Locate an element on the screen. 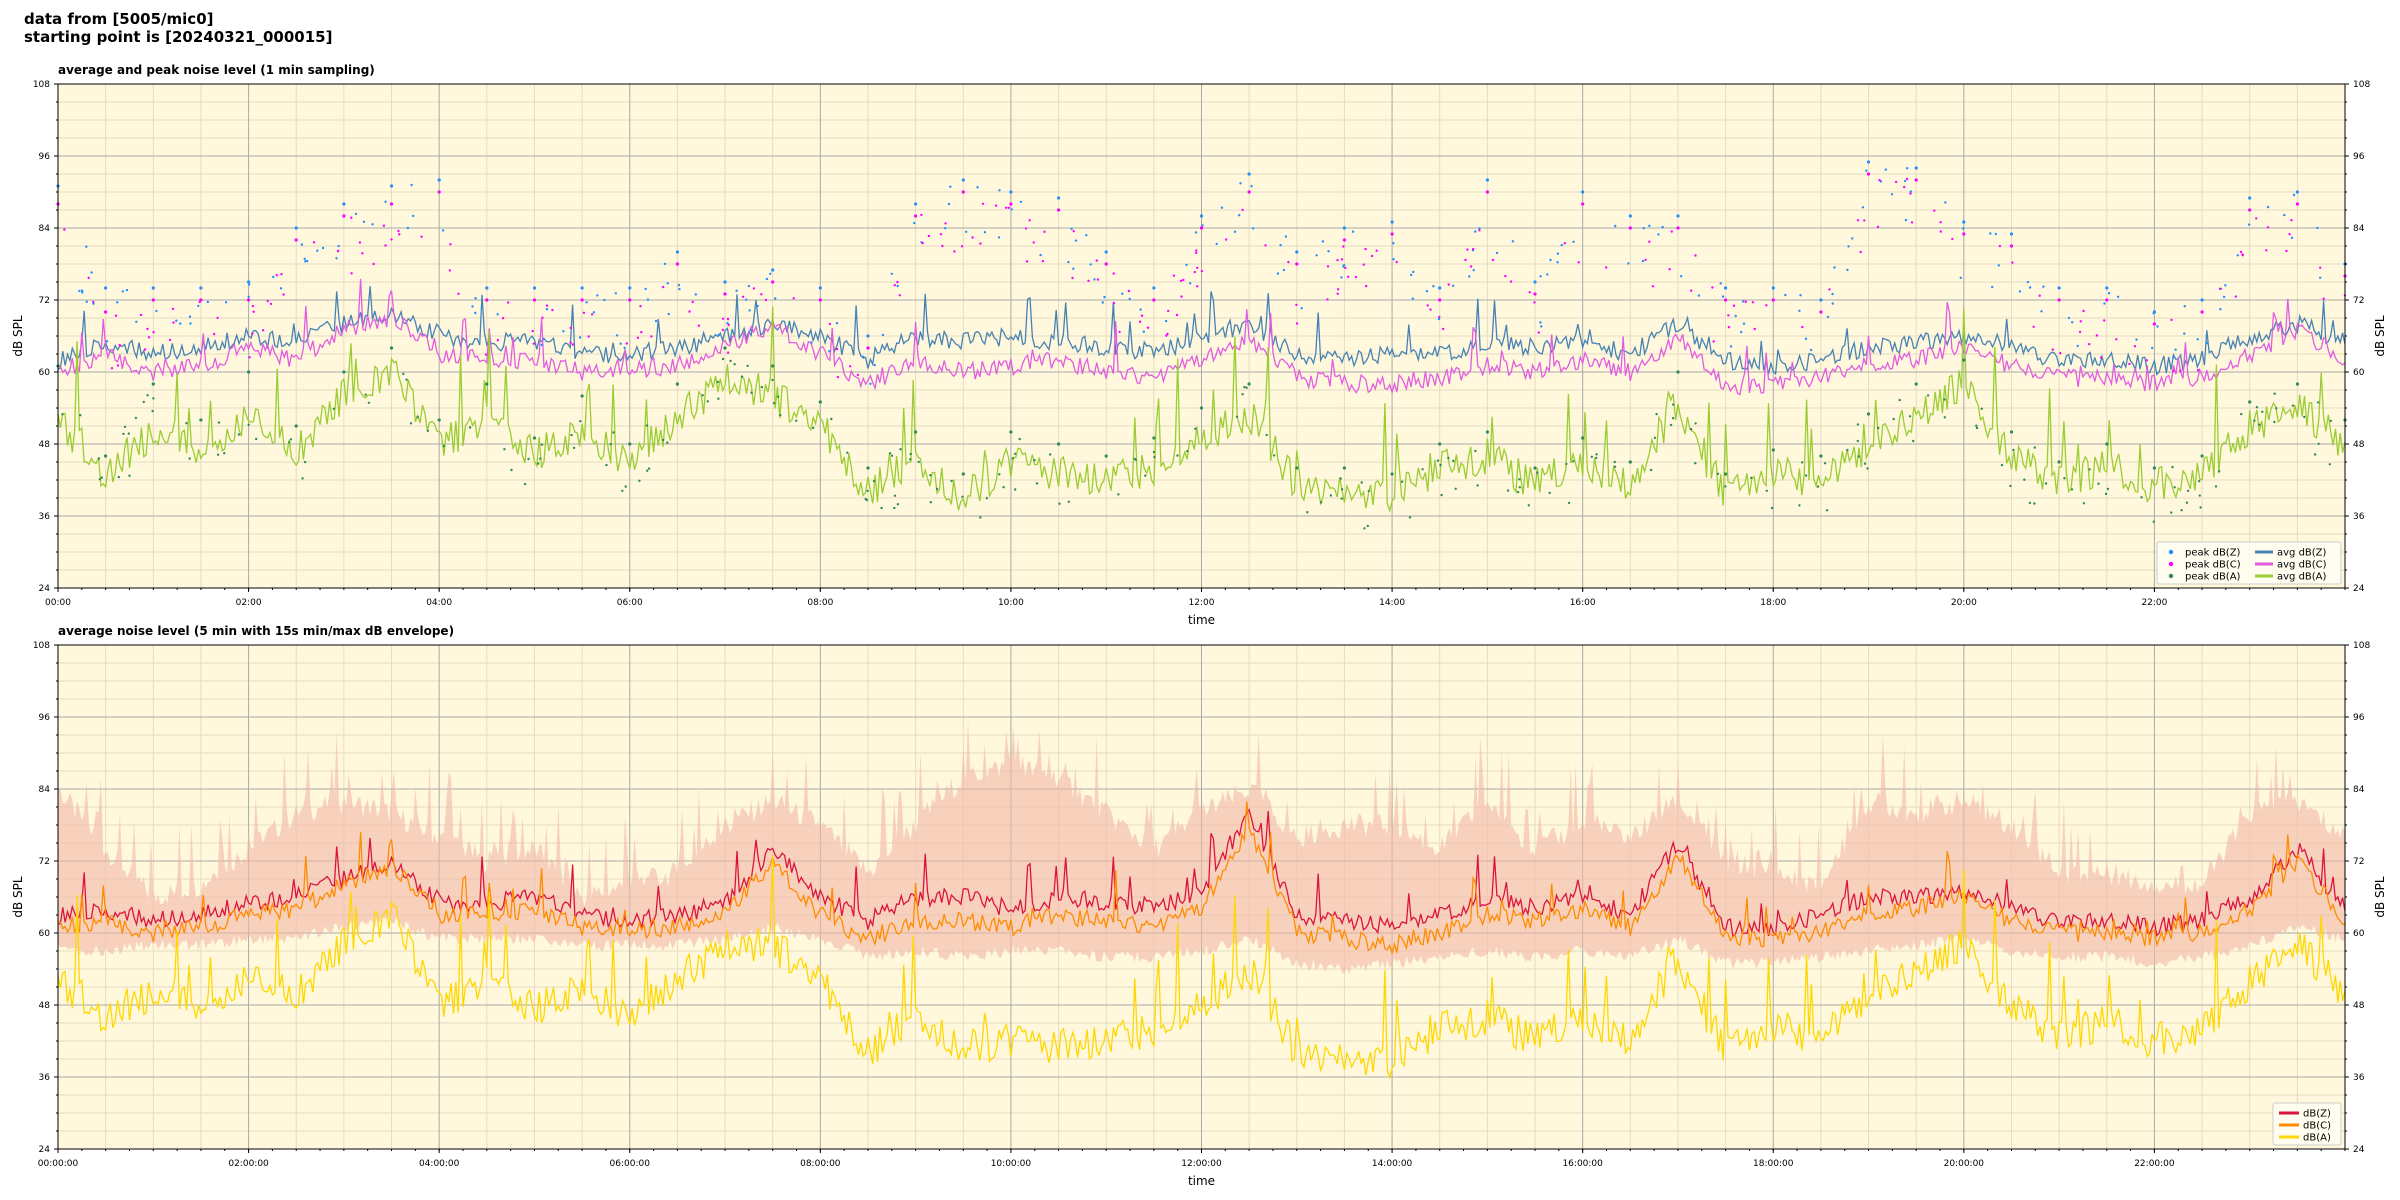 This screenshot has width=2400, height=1200. header-source: data from [5005/mic0] is located at coordinates (119, 19).